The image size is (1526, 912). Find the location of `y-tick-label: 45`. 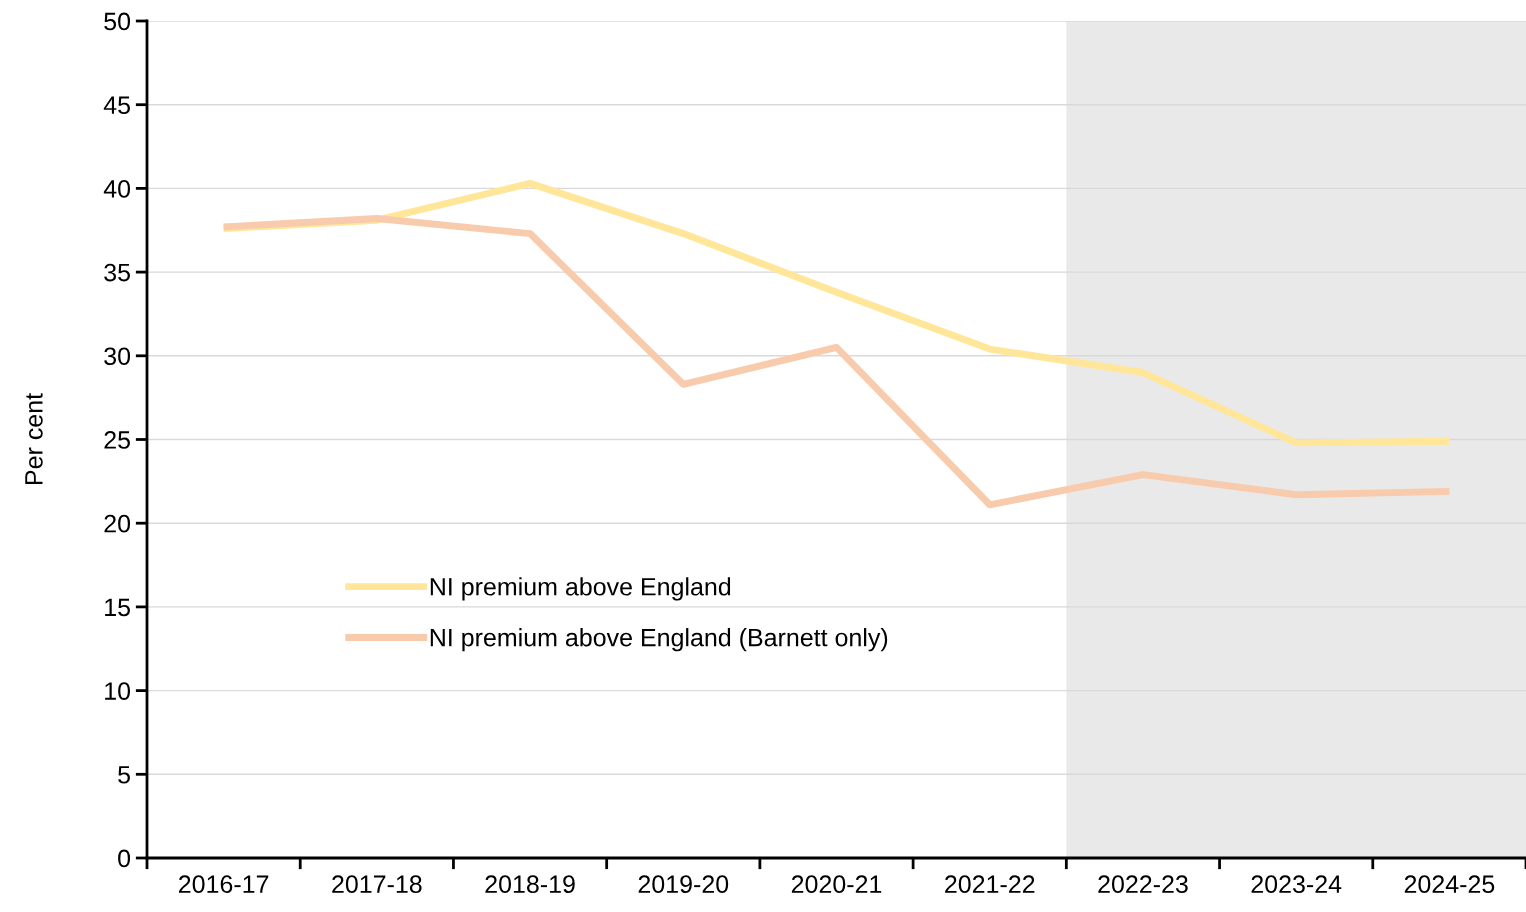

y-tick-label: 45 is located at coordinates (116, 105).